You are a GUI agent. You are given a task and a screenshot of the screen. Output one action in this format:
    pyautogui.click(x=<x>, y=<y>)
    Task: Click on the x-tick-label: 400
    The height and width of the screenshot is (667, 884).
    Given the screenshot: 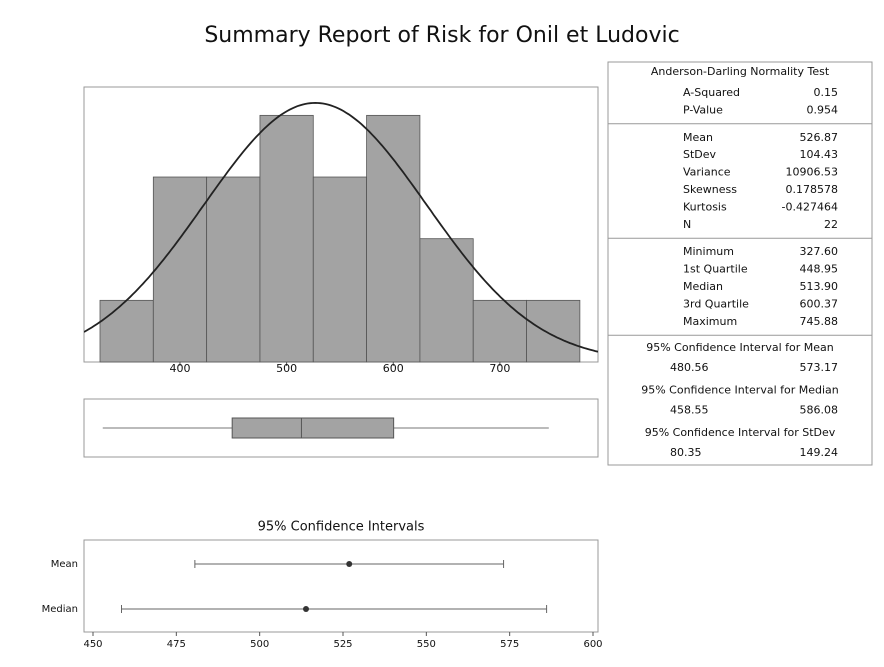 What is the action you would take?
    pyautogui.click(x=179, y=368)
    